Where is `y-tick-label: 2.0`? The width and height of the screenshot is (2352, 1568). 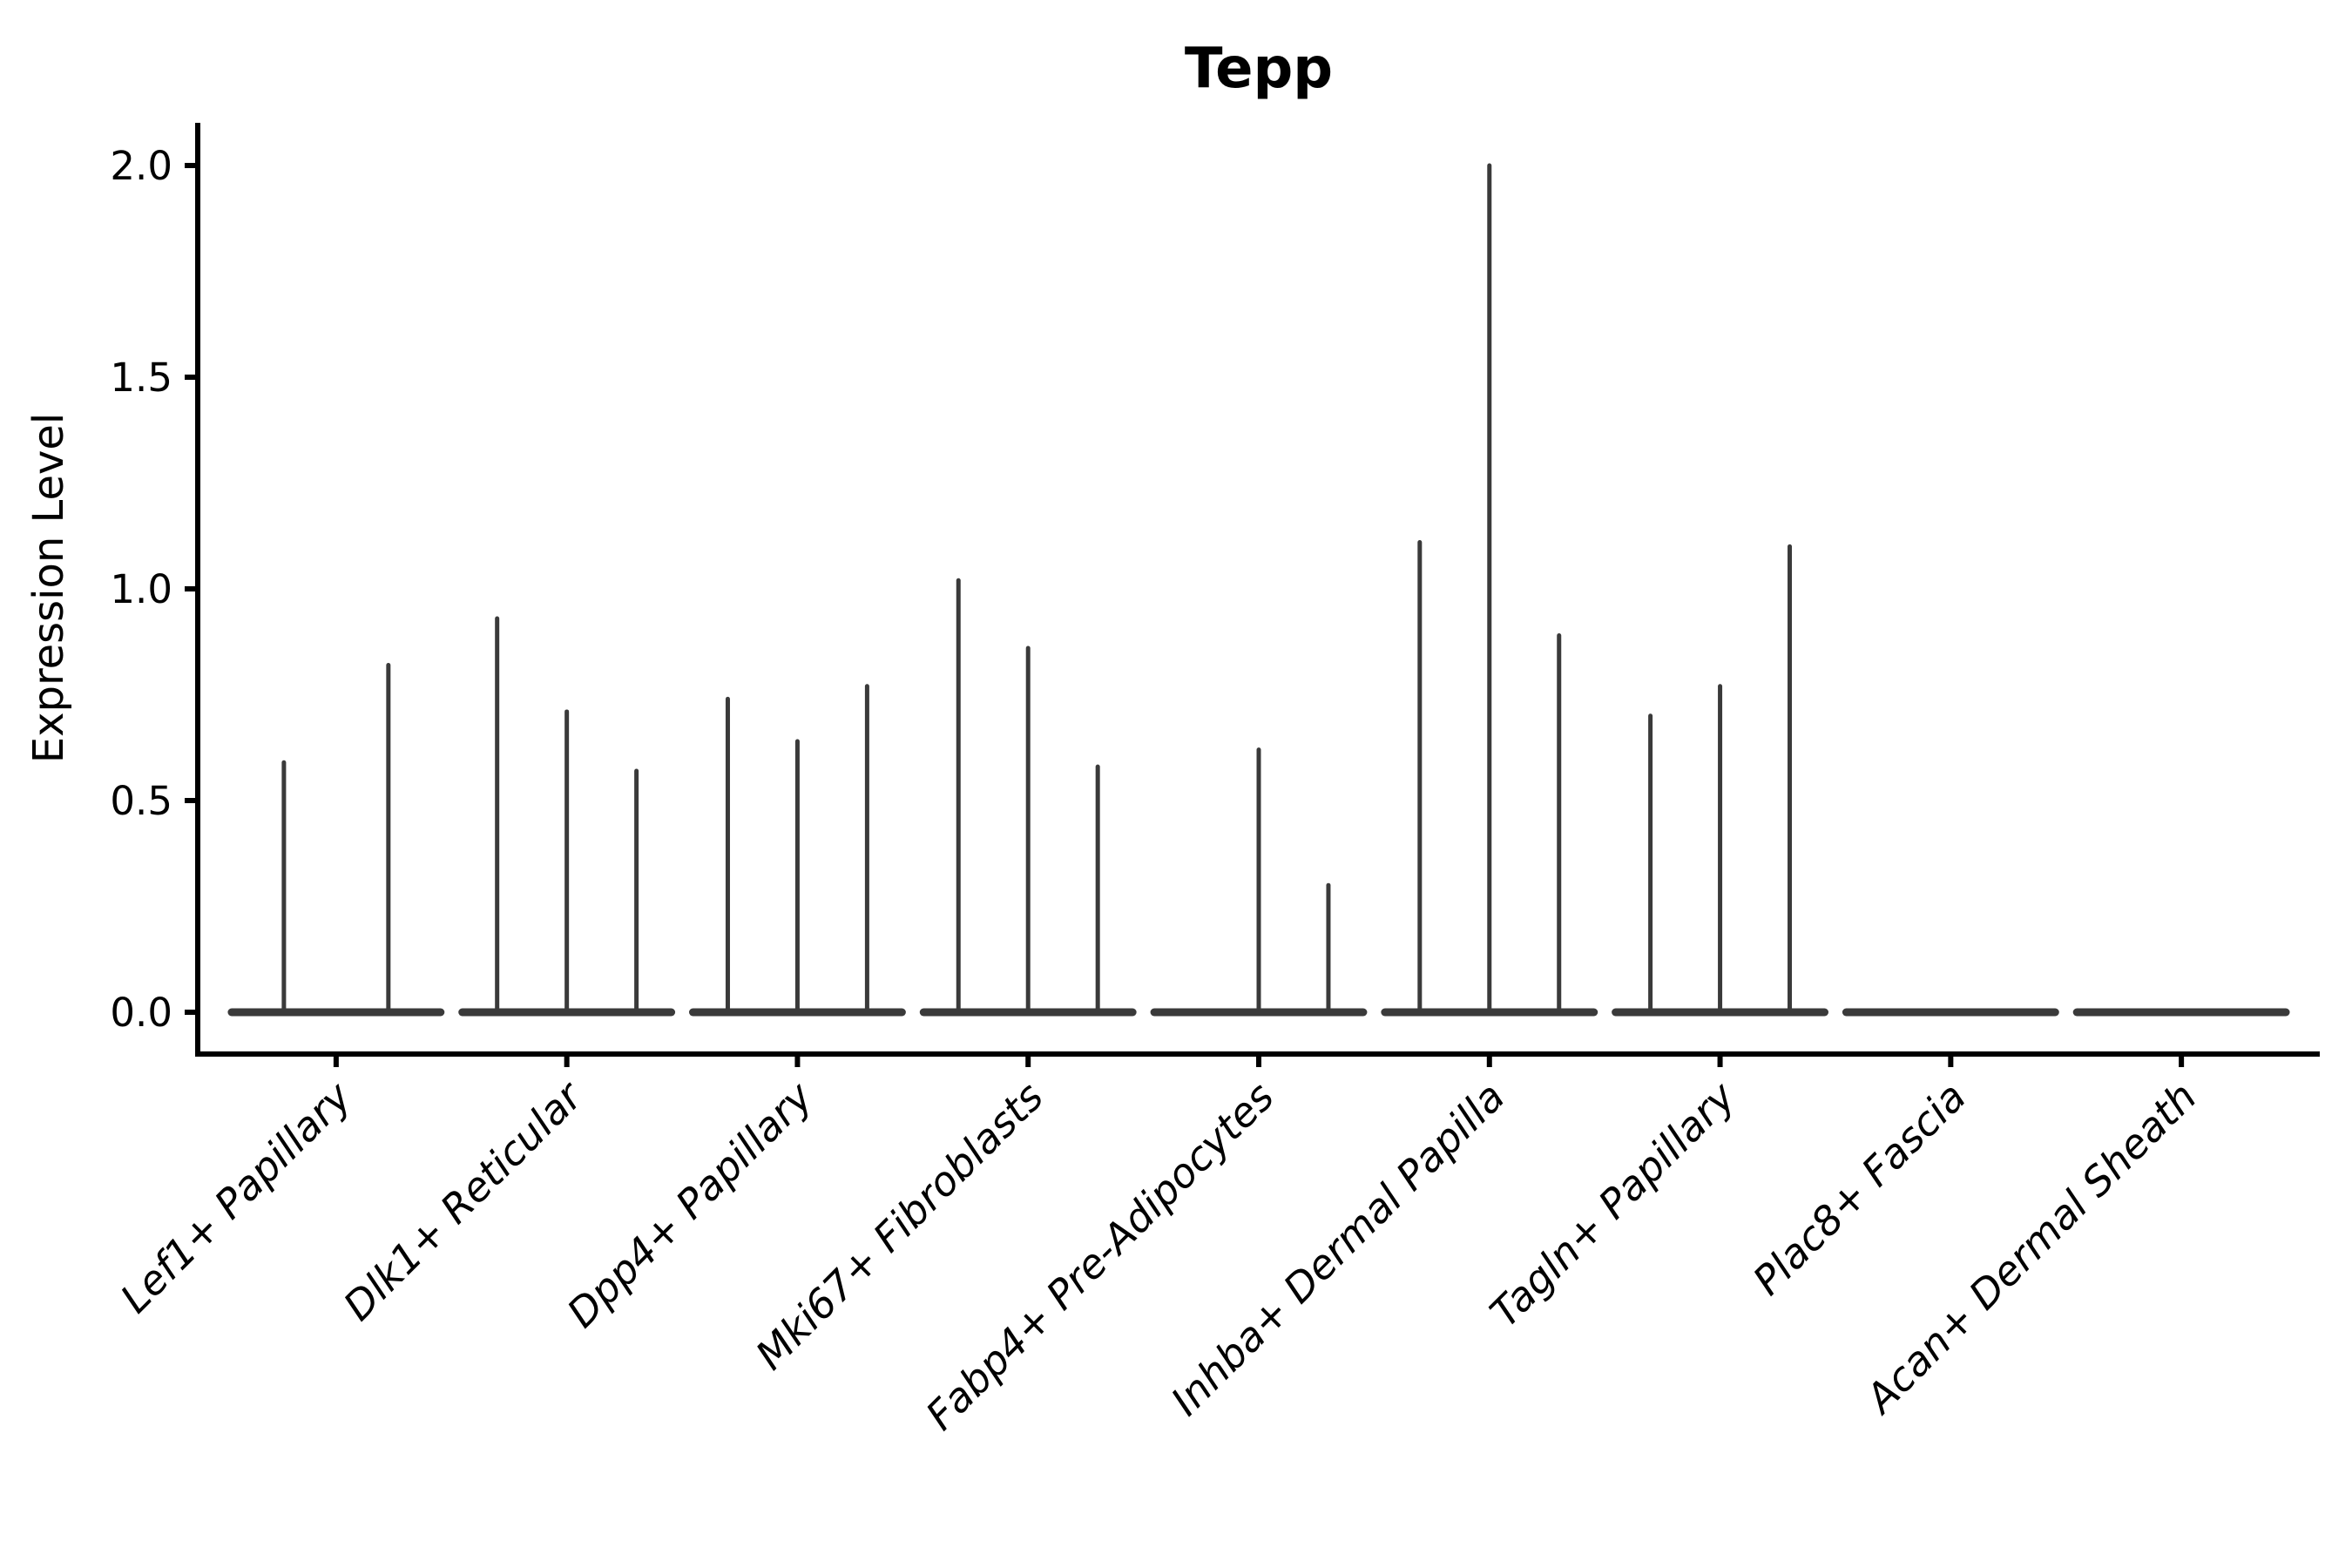 y-tick-label: 2.0 is located at coordinates (141, 166).